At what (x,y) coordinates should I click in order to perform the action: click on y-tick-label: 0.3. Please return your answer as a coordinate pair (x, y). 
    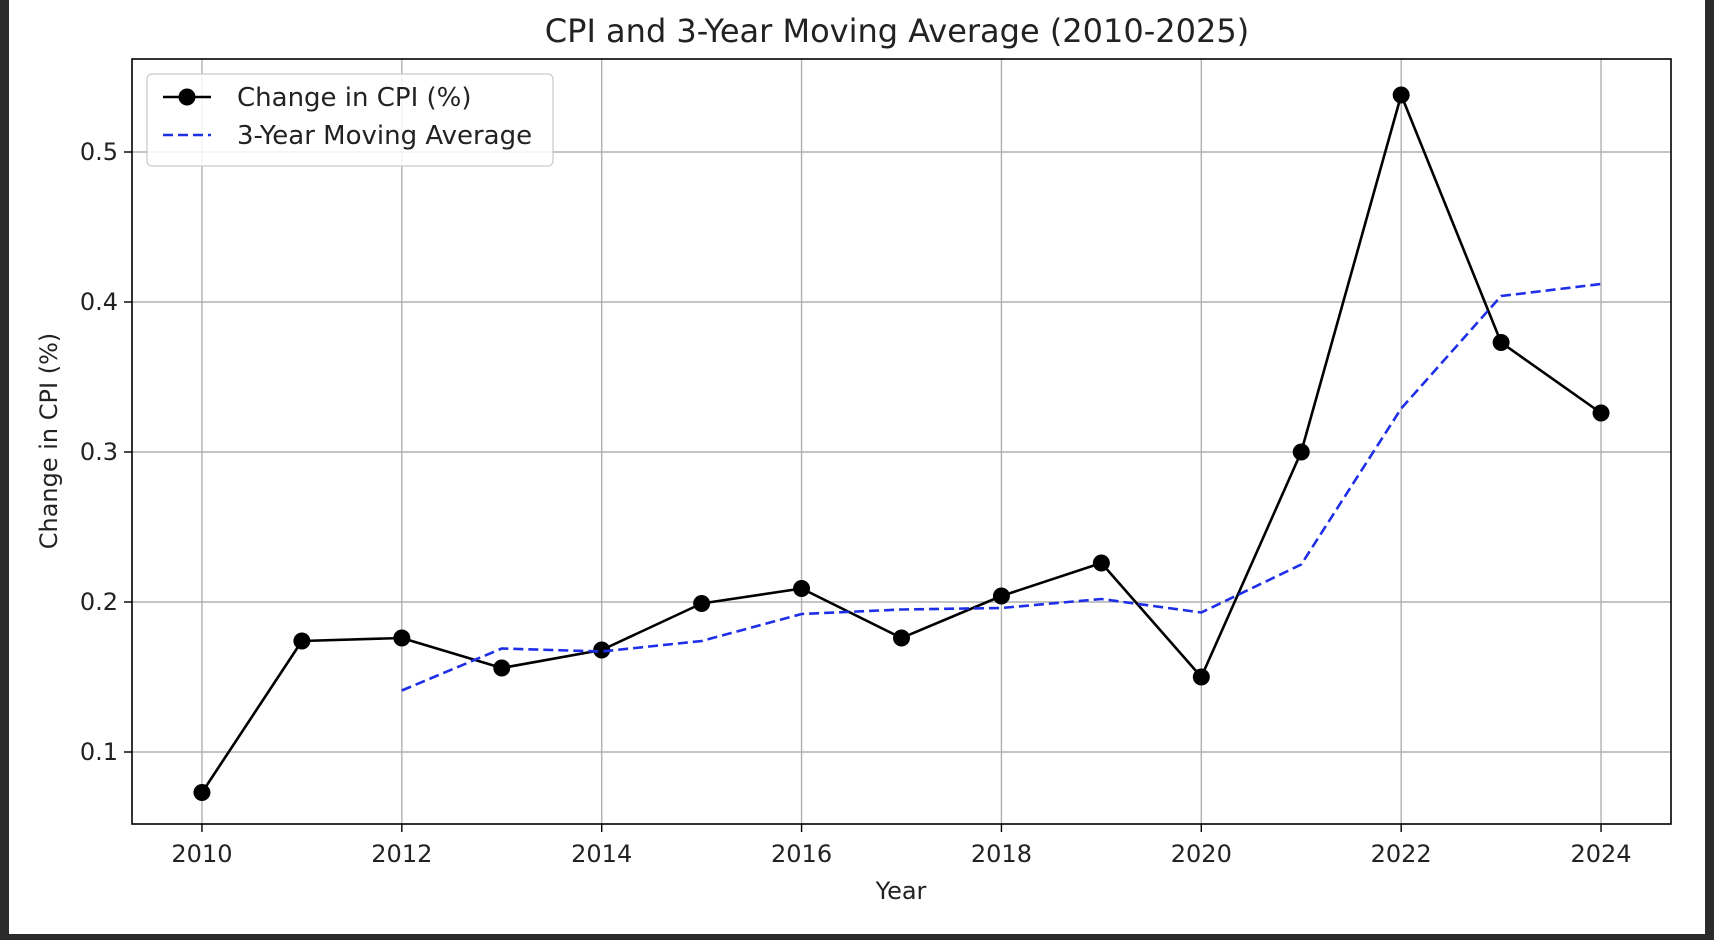
    Looking at the image, I should click on (99, 452).